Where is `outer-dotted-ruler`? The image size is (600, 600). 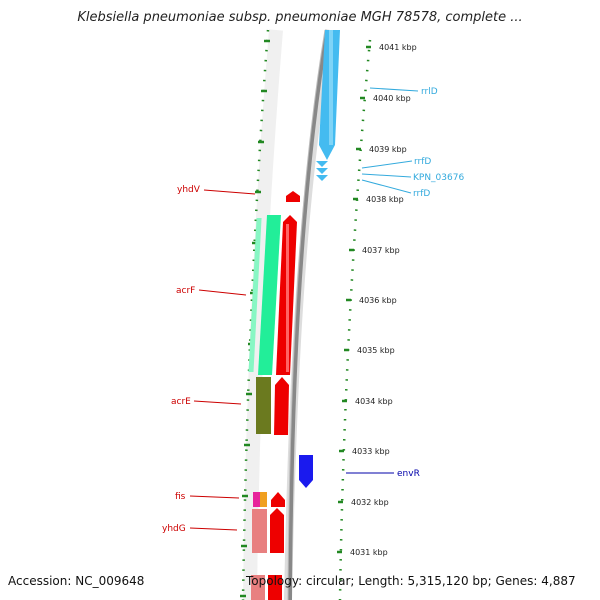
outer-dotted-ruler is located at coordinates (355, 319).